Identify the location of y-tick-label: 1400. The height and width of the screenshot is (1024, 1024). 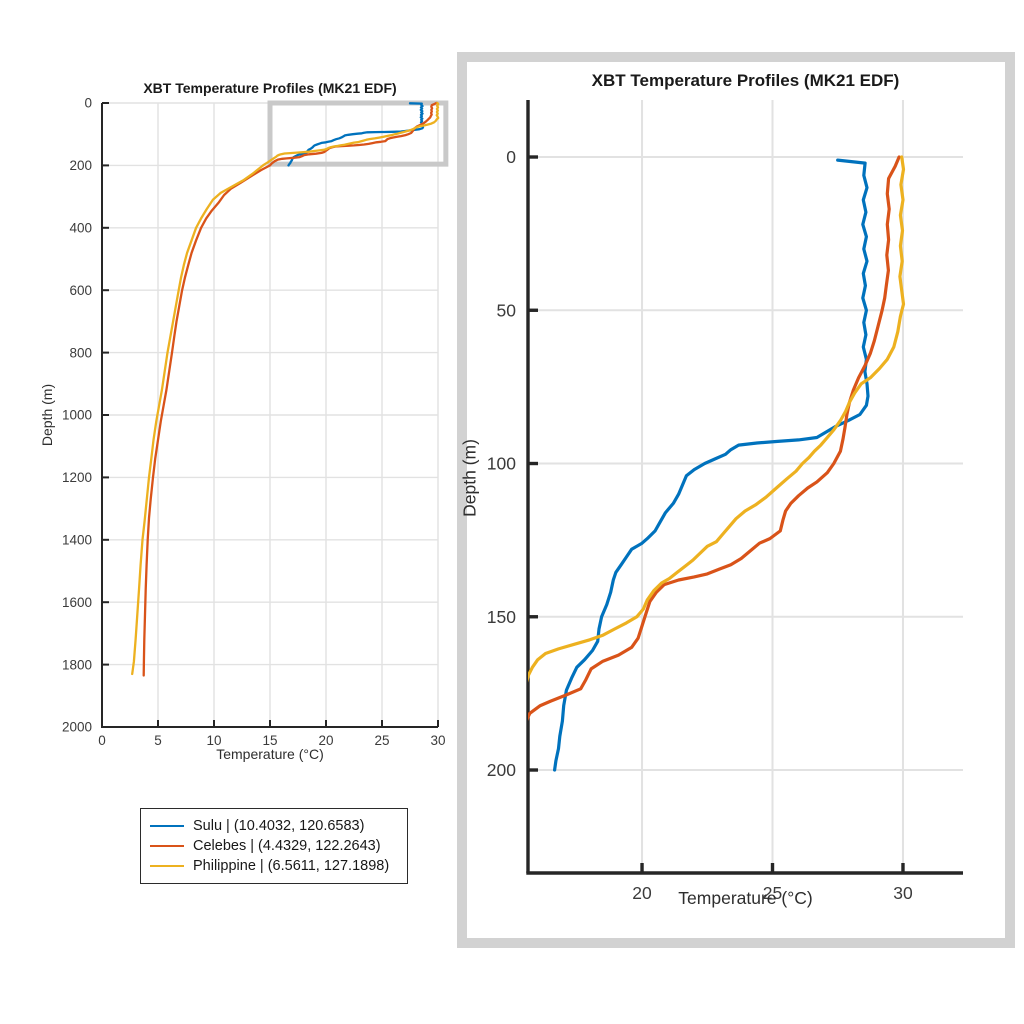
(77, 540).